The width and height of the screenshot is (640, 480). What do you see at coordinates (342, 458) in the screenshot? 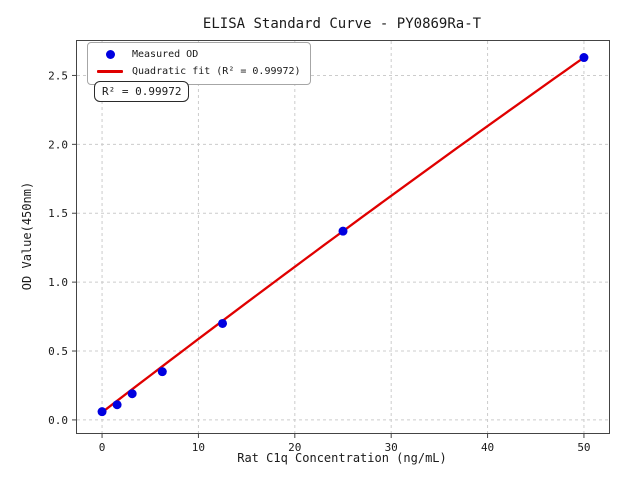
I see `x-axis-label: Rat C1q Concentration (ng/mL)` at bounding box center [342, 458].